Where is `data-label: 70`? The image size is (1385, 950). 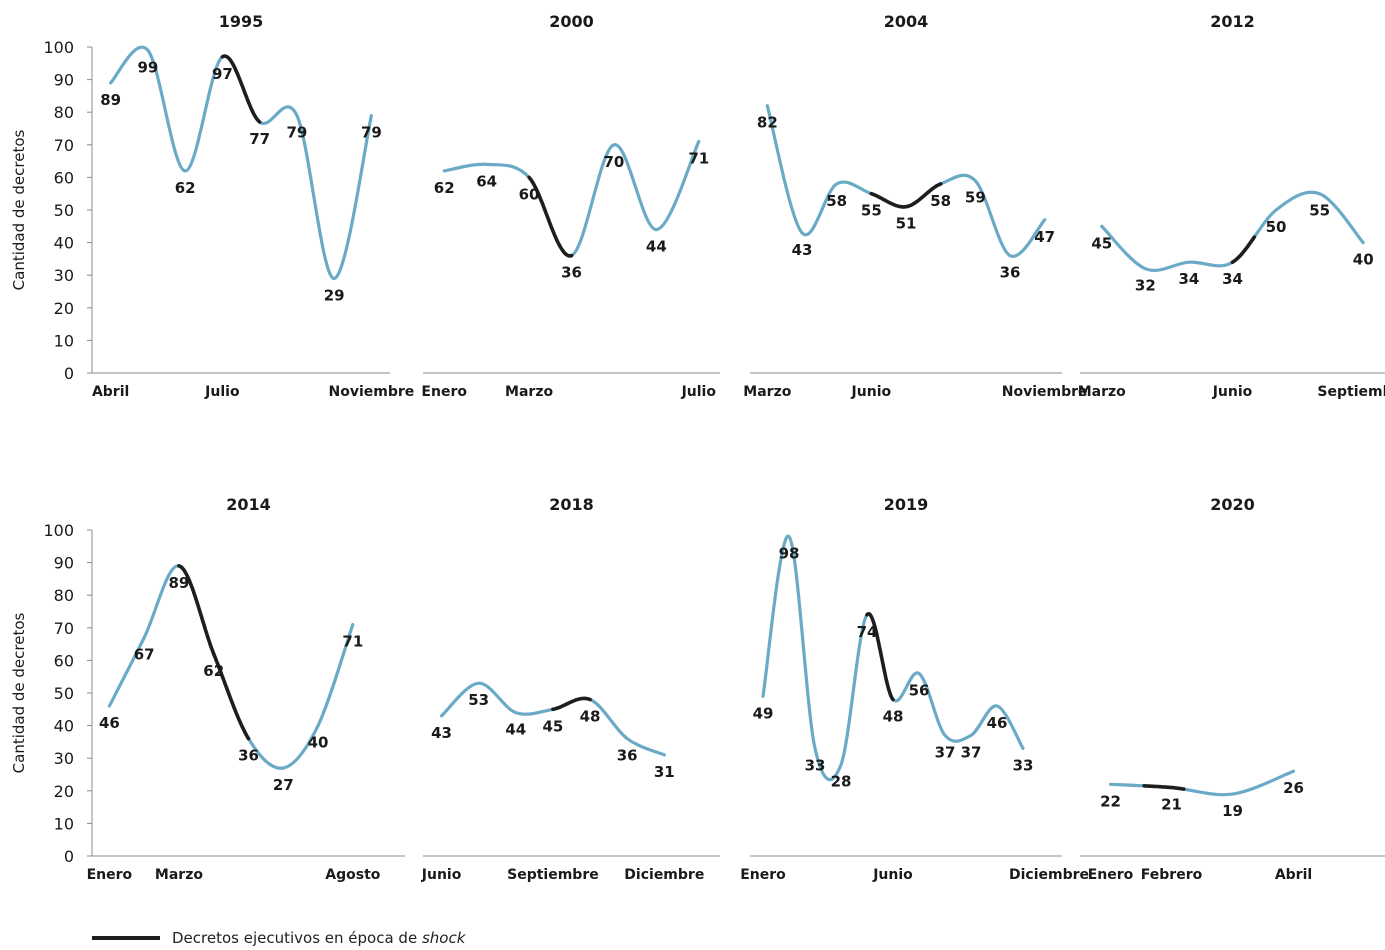 data-label: 70 is located at coordinates (613, 162).